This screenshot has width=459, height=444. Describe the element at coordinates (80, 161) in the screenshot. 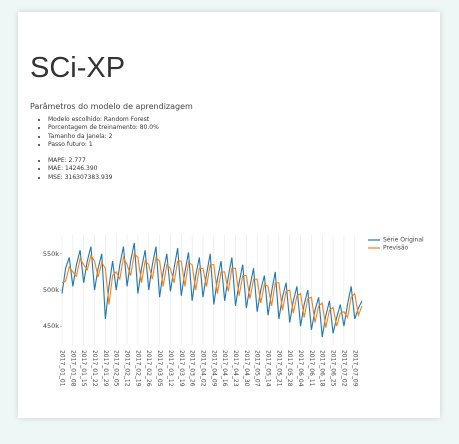

I see `metrics-item: MAPE: 2.777` at that location.